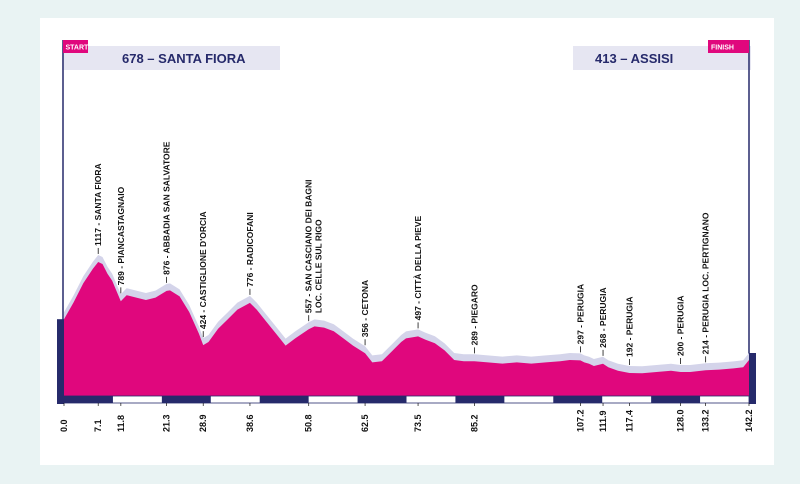 The height and width of the screenshot is (484, 800). Describe the element at coordinates (184, 58) in the screenshot. I see `start-banner-text: 678 – SANTA FIORA` at that location.